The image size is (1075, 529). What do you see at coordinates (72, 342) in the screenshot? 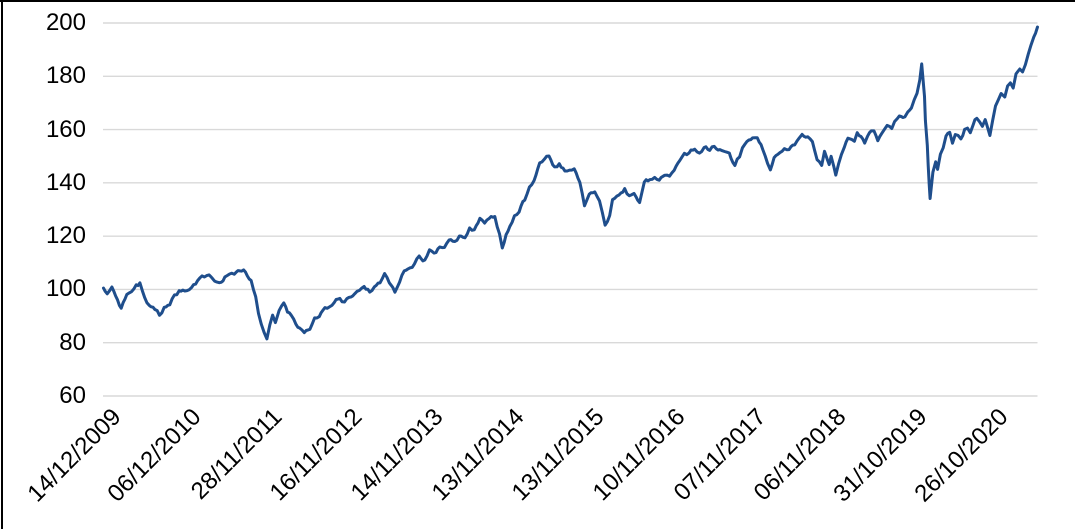
I see `y-axis-tick-label: 80` at bounding box center [72, 342].